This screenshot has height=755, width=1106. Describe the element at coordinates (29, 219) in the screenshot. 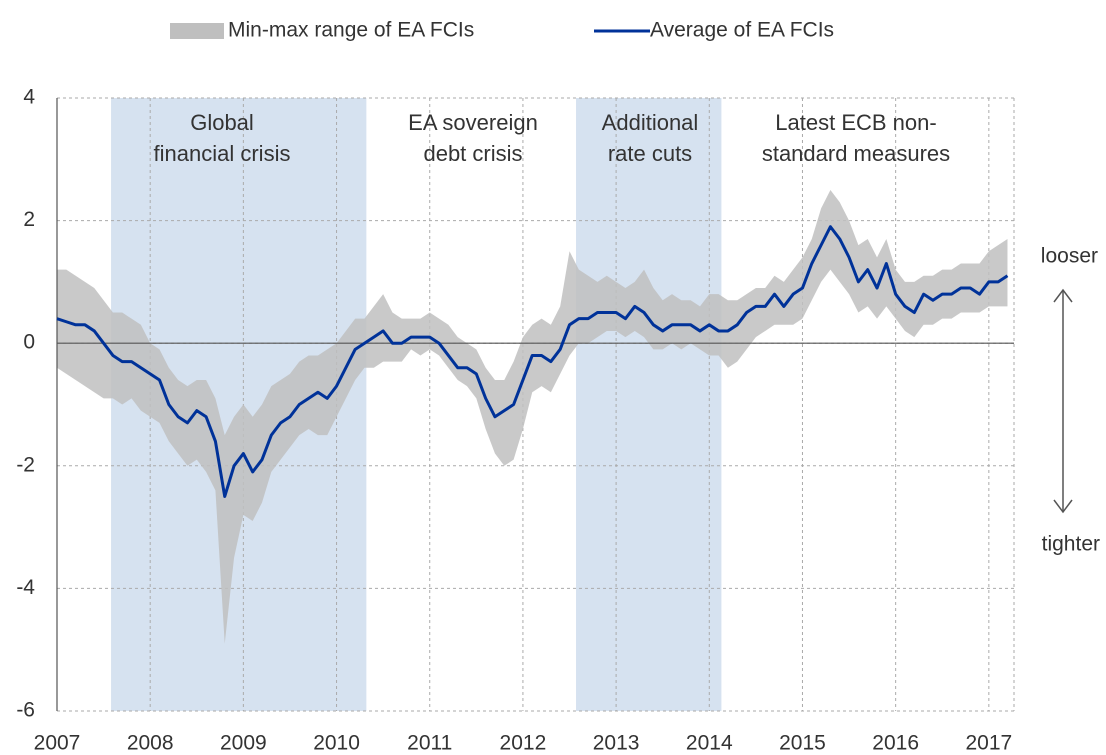

I see `y-tick-label: 2` at that location.